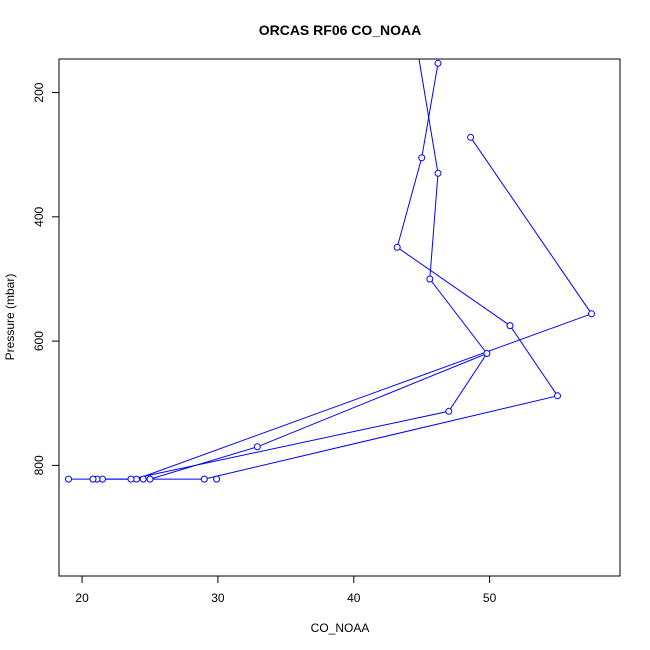  What do you see at coordinates (340, 628) in the screenshot?
I see `x-axis-label: CO_NOAA` at bounding box center [340, 628].